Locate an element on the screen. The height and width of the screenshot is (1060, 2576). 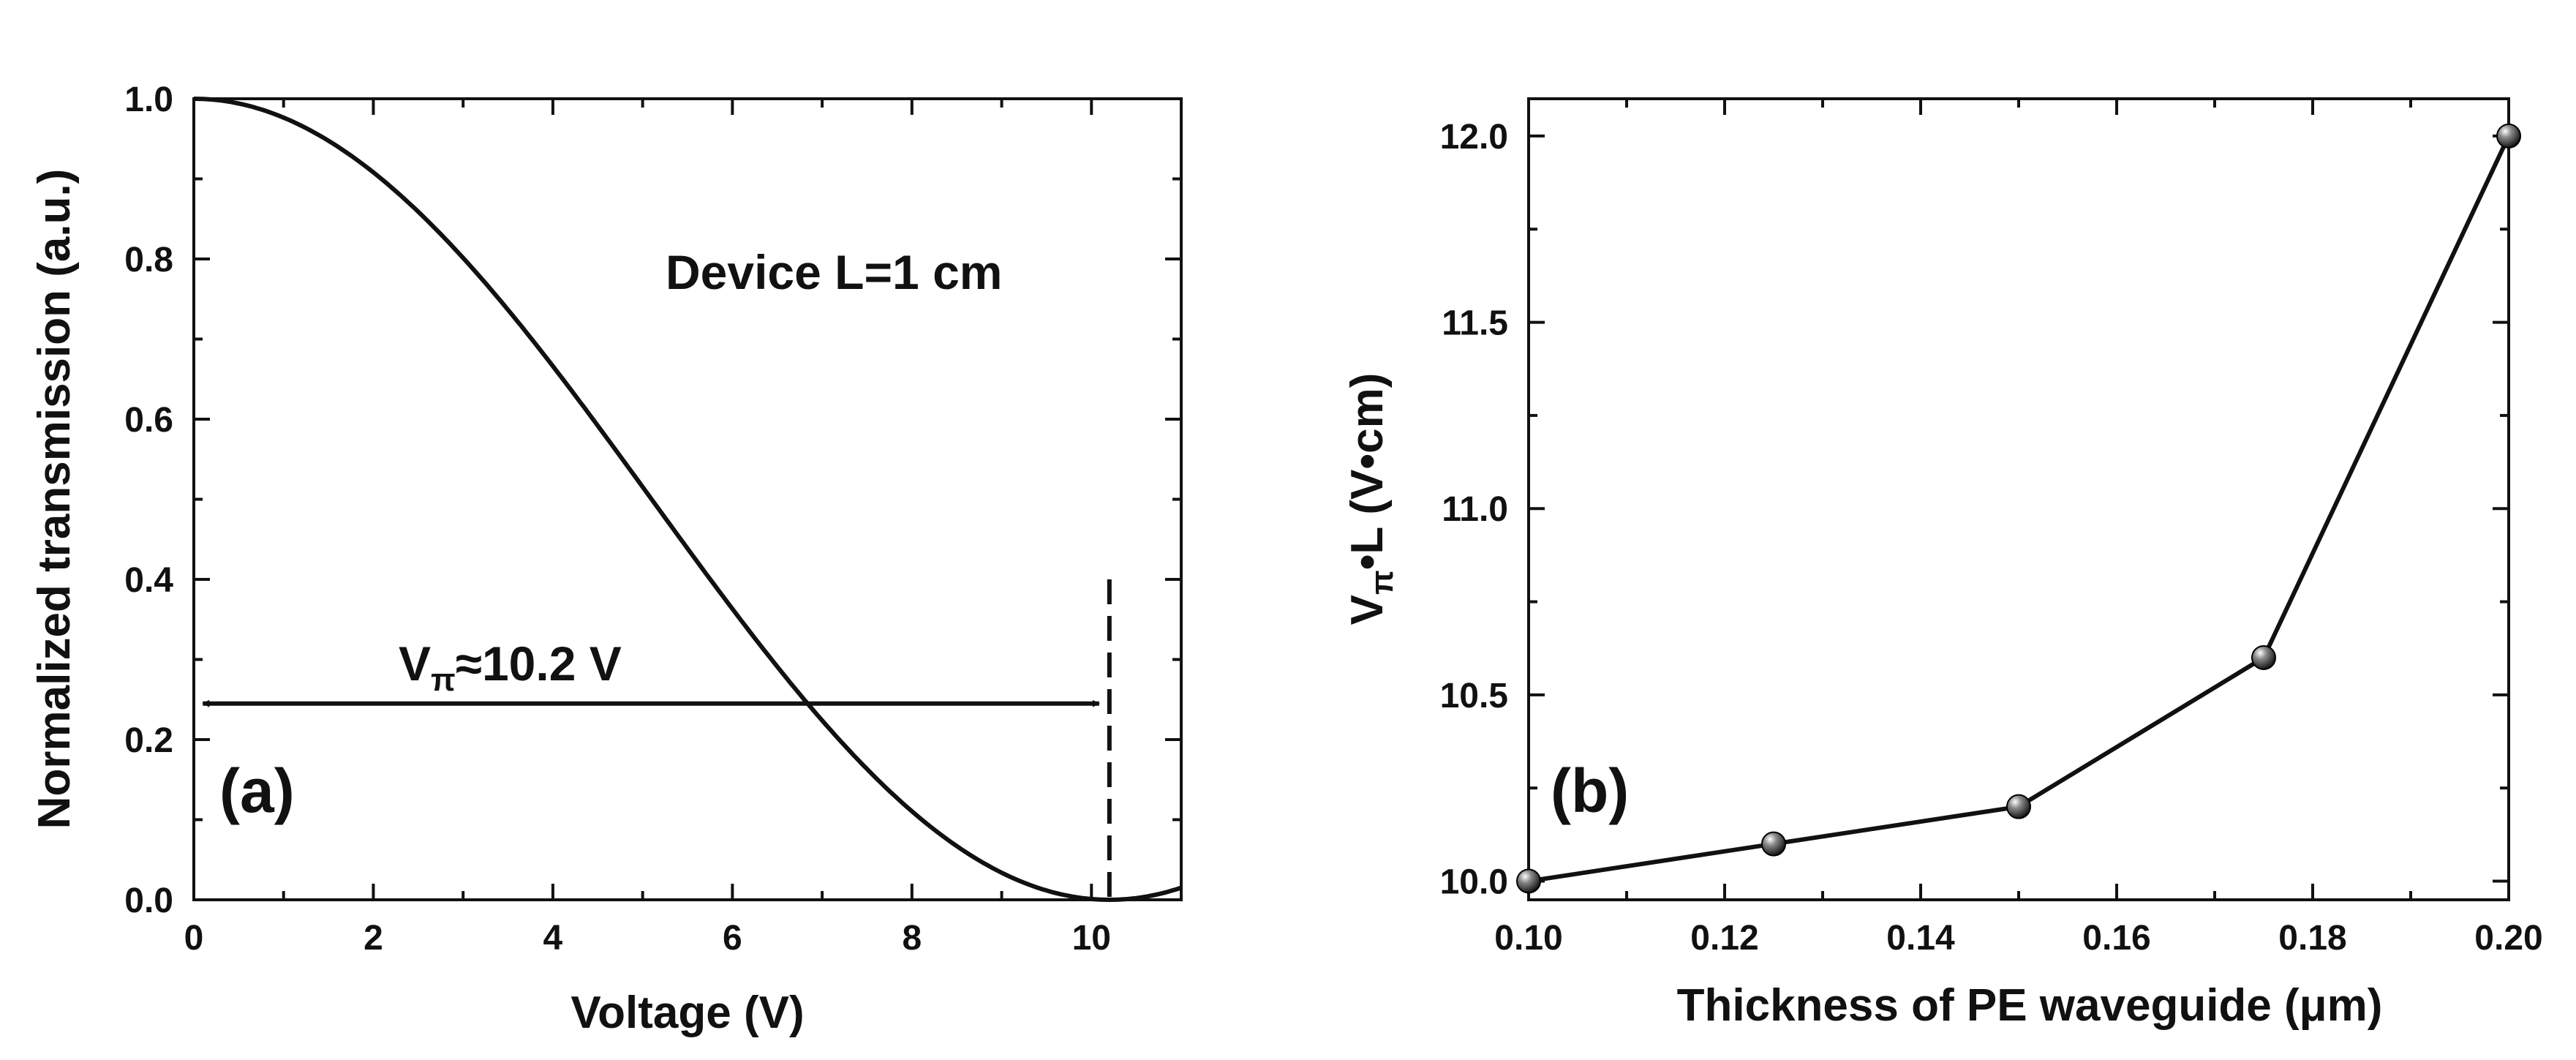
panel-b-x-tick-label: 0.20 is located at coordinates (2508, 938).